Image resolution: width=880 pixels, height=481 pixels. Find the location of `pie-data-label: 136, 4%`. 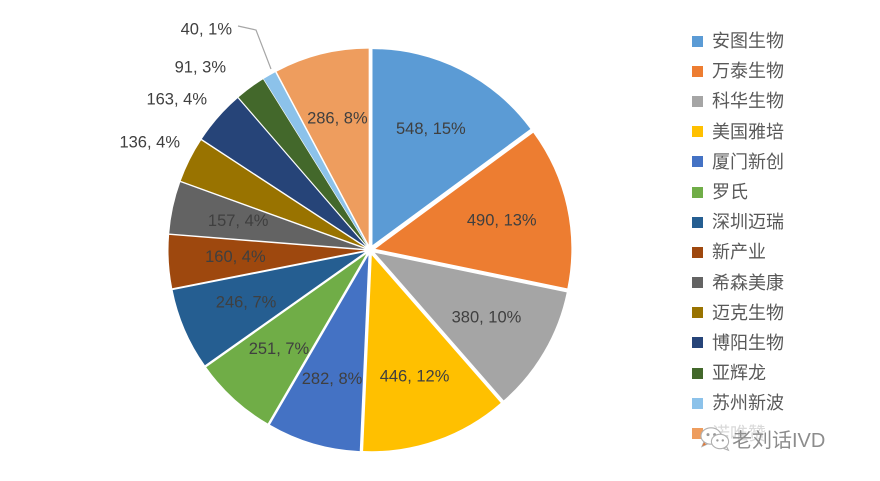

pie-data-label: 136, 4% is located at coordinates (149, 142).